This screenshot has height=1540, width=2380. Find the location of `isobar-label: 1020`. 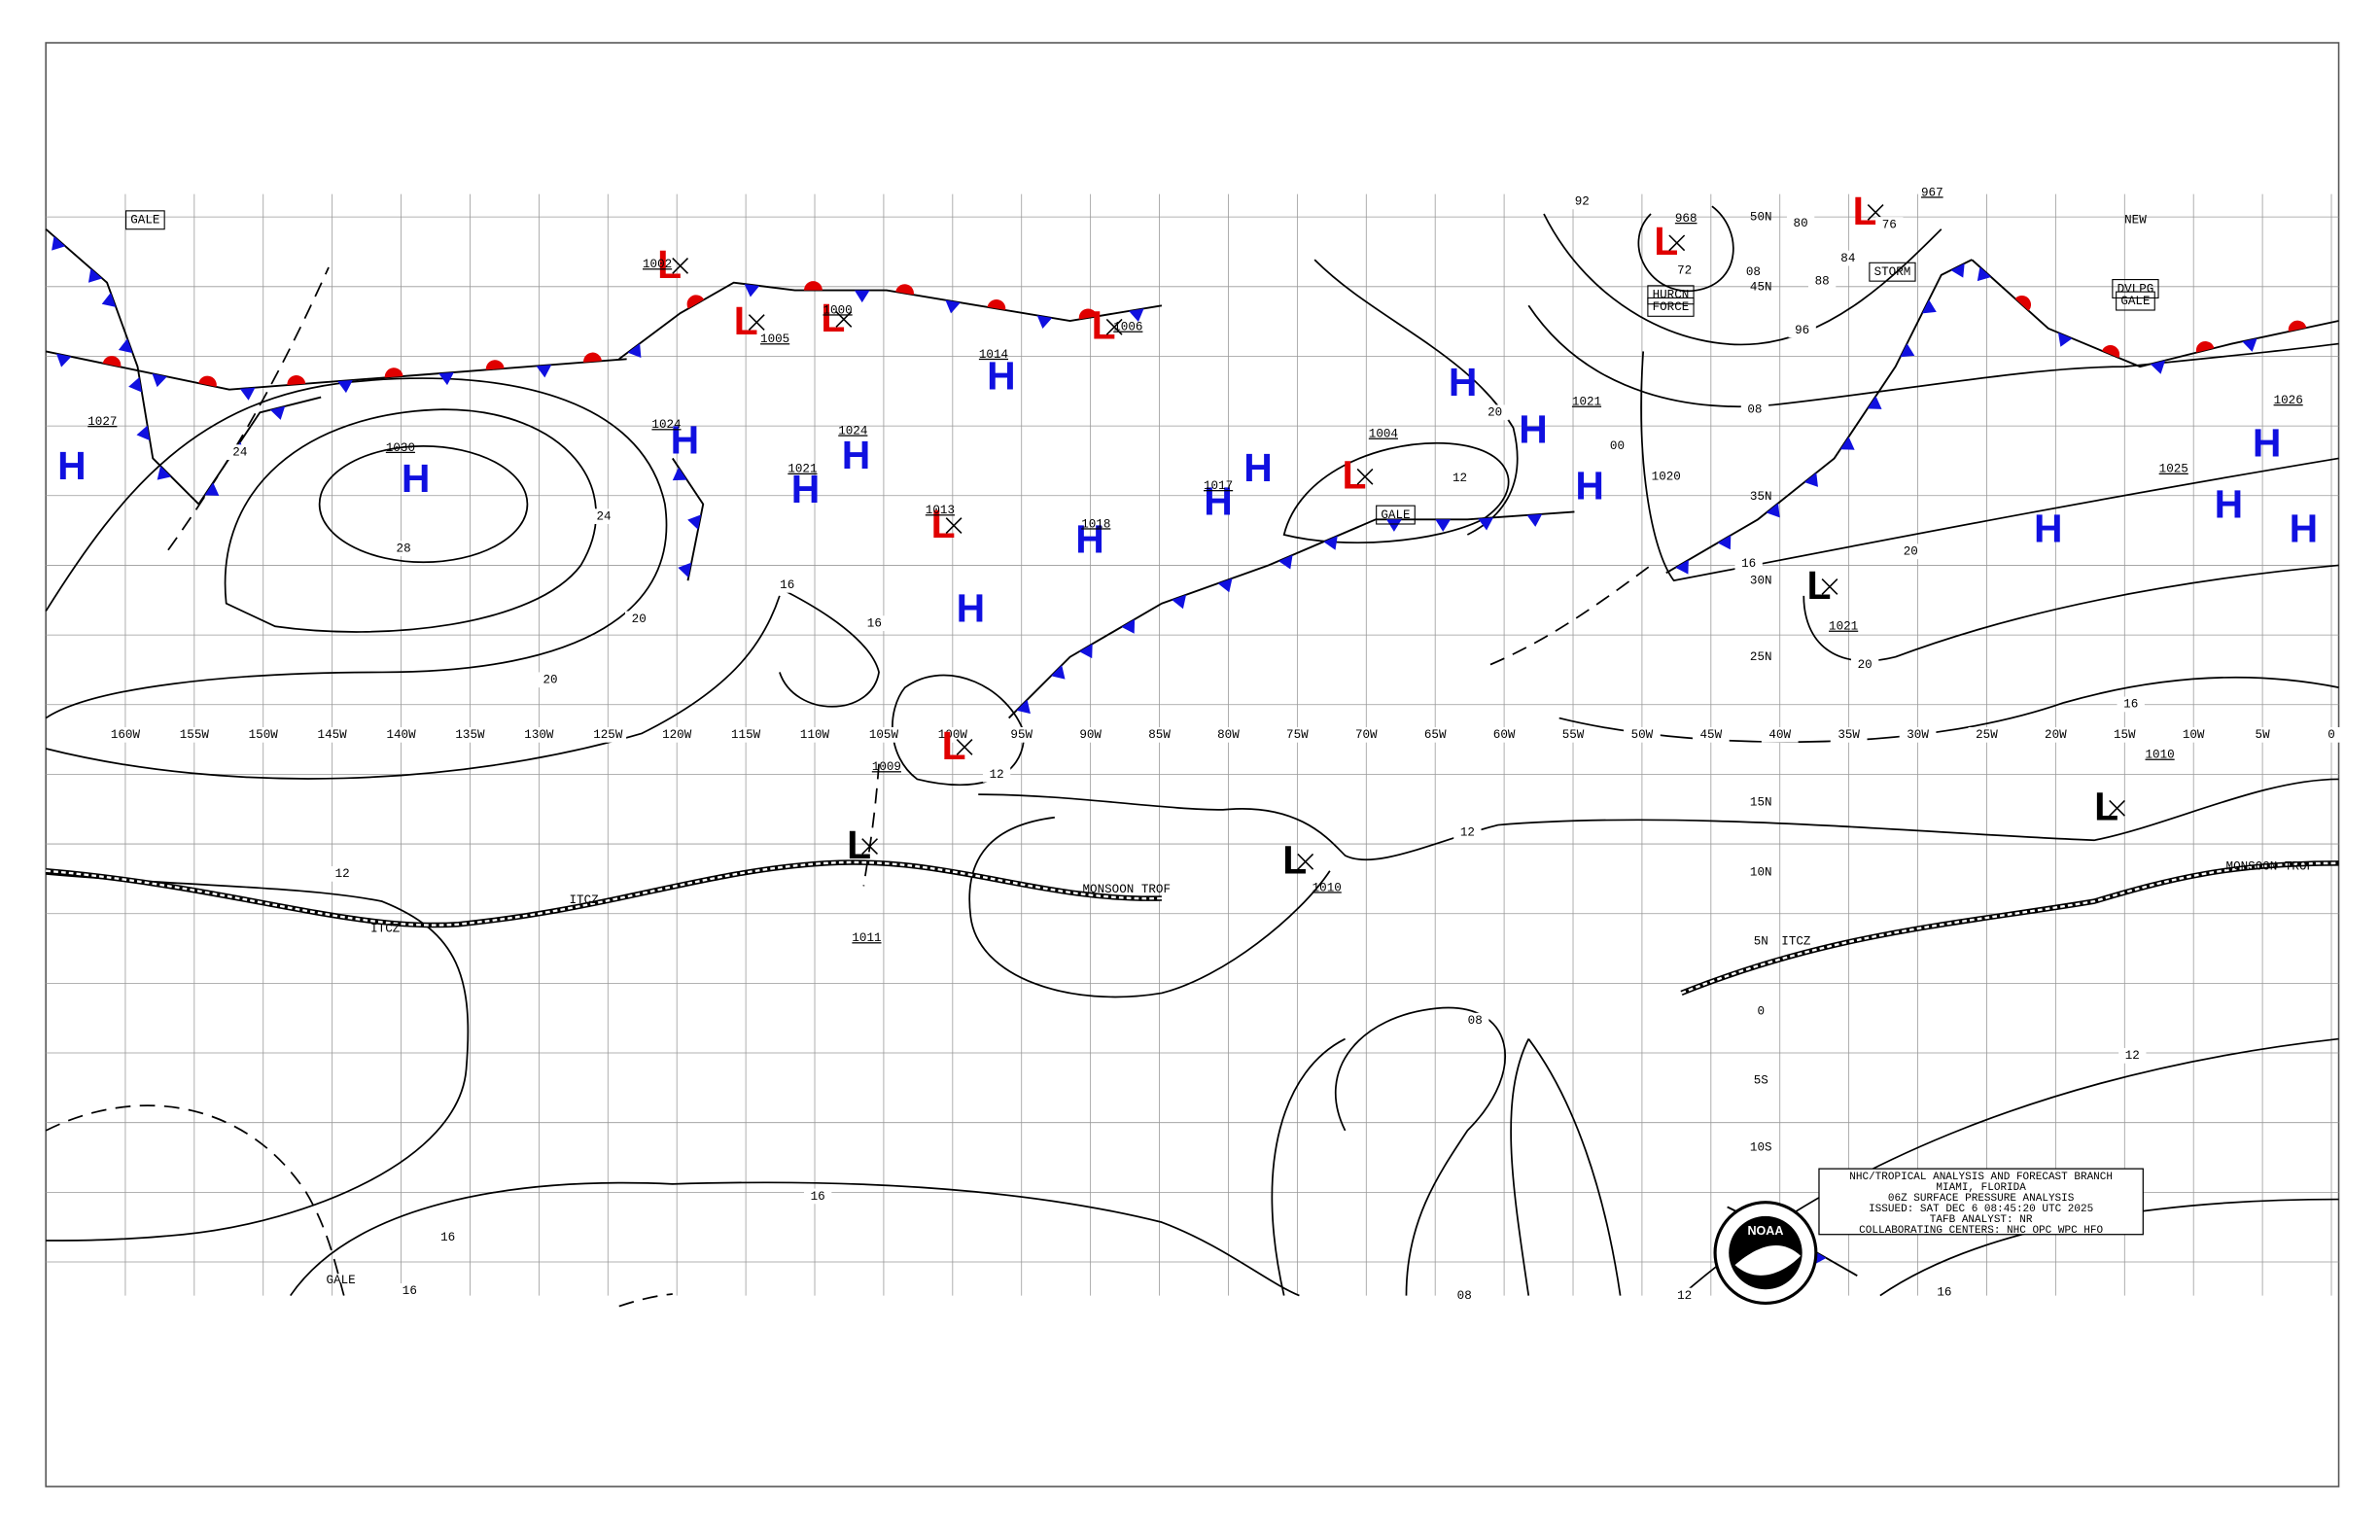

isobar-label: 1020 is located at coordinates (1666, 477).